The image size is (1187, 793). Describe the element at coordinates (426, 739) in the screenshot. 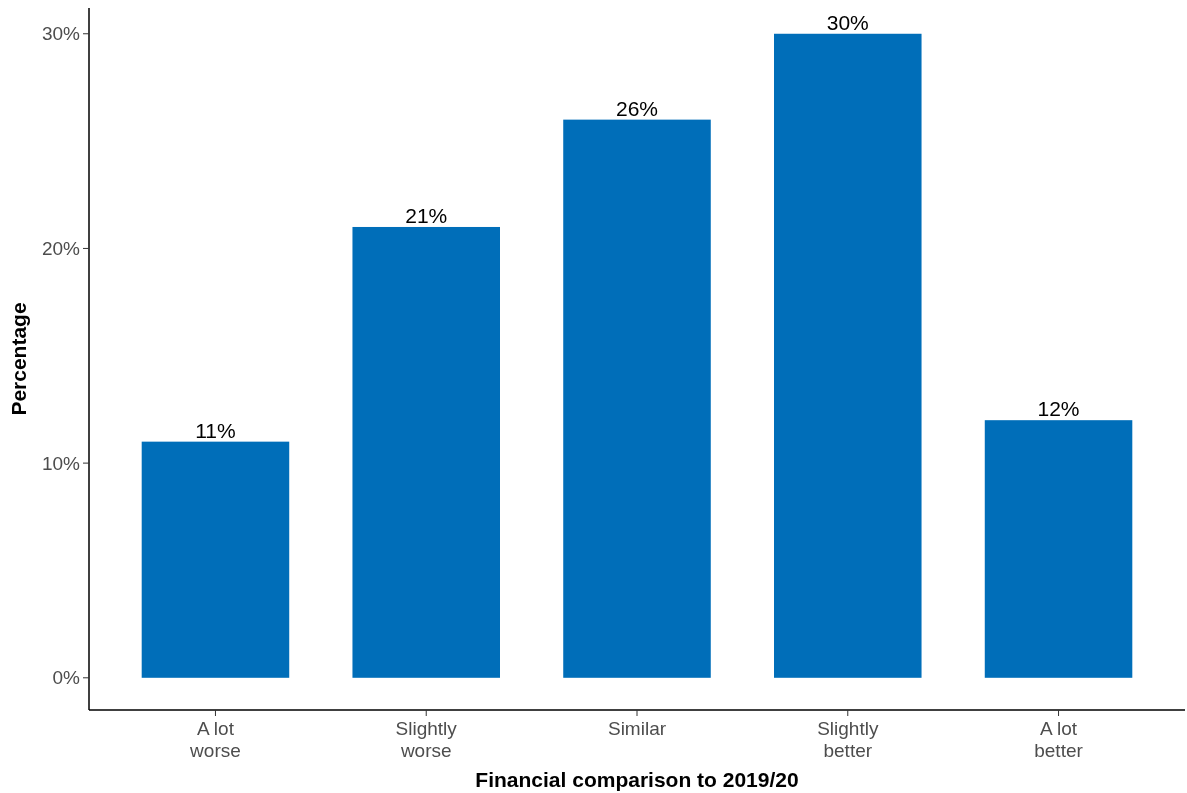

I see `x-tick-label: Slightly worse` at that location.